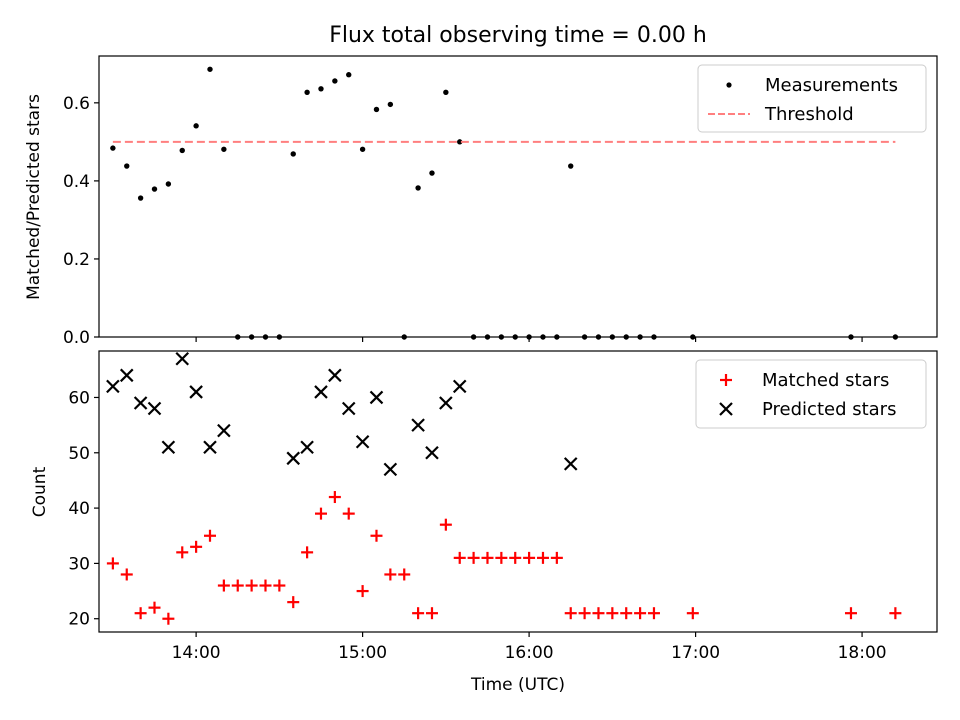 Image resolution: width=960 pixels, height=720 pixels. What do you see at coordinates (831, 85) in the screenshot?
I see `legend-measurements-label: Measurements` at bounding box center [831, 85].